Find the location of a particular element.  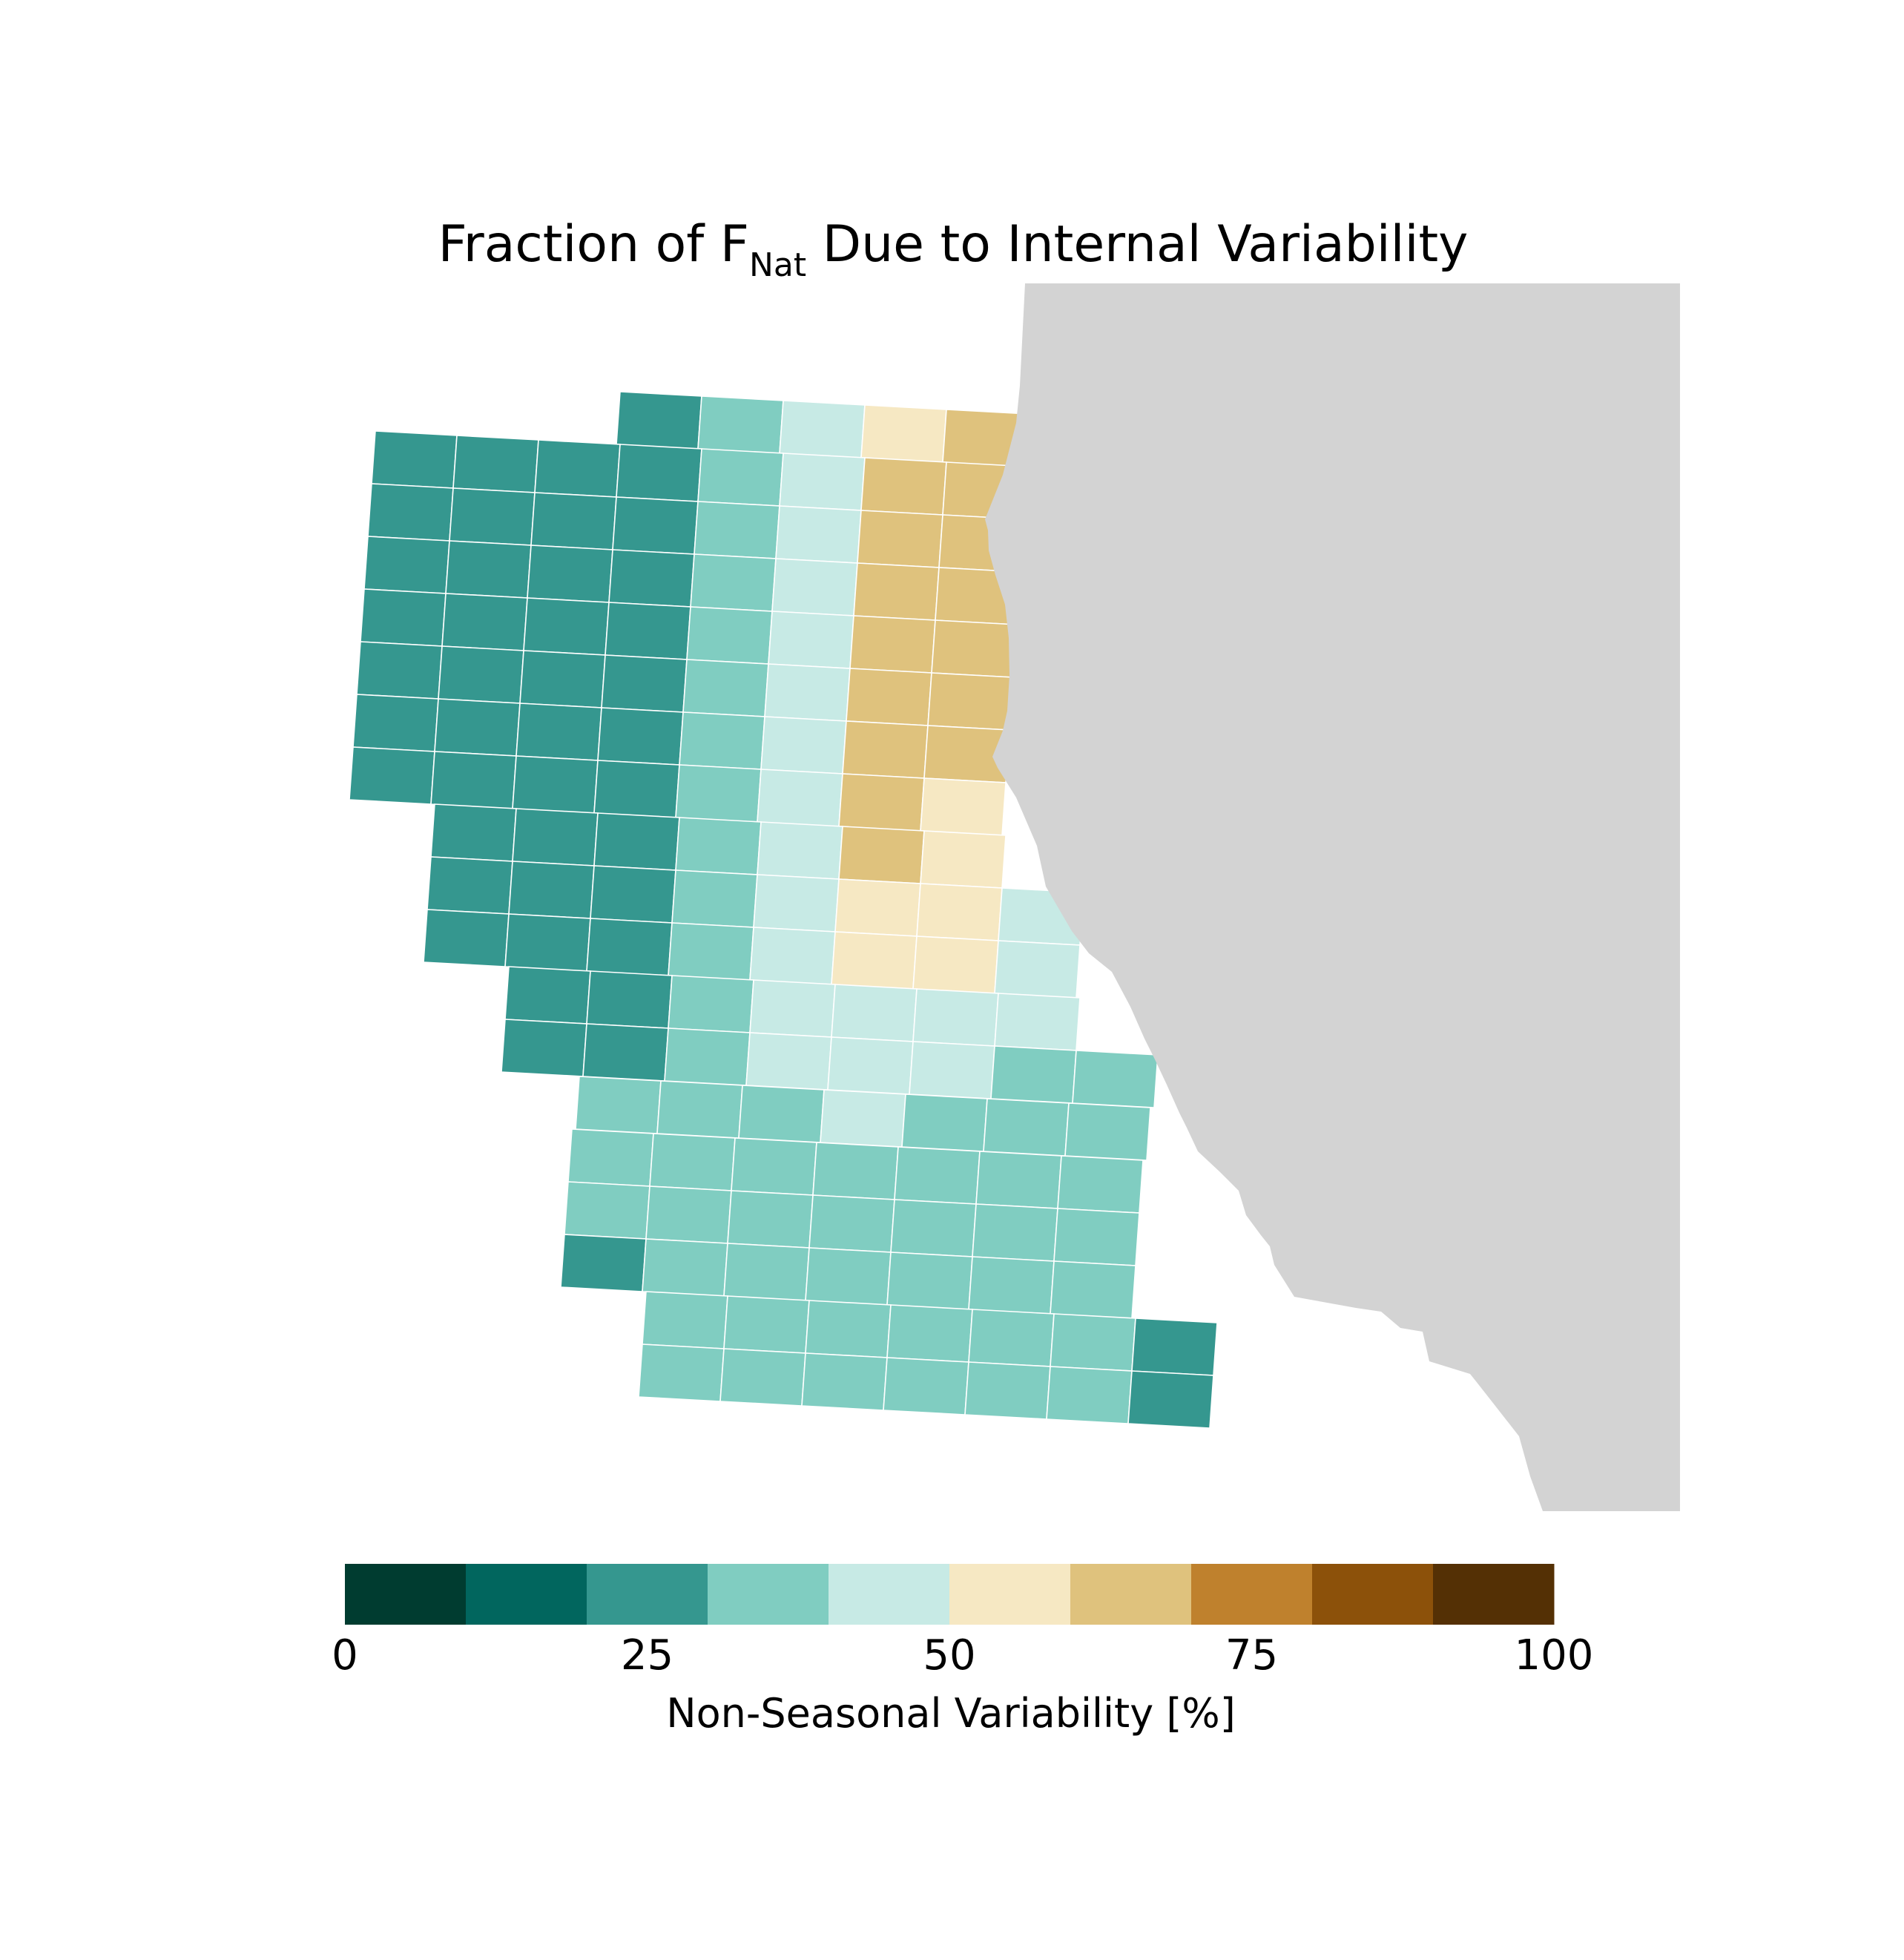

title-subscript: Nat is located at coordinates (777, 265).